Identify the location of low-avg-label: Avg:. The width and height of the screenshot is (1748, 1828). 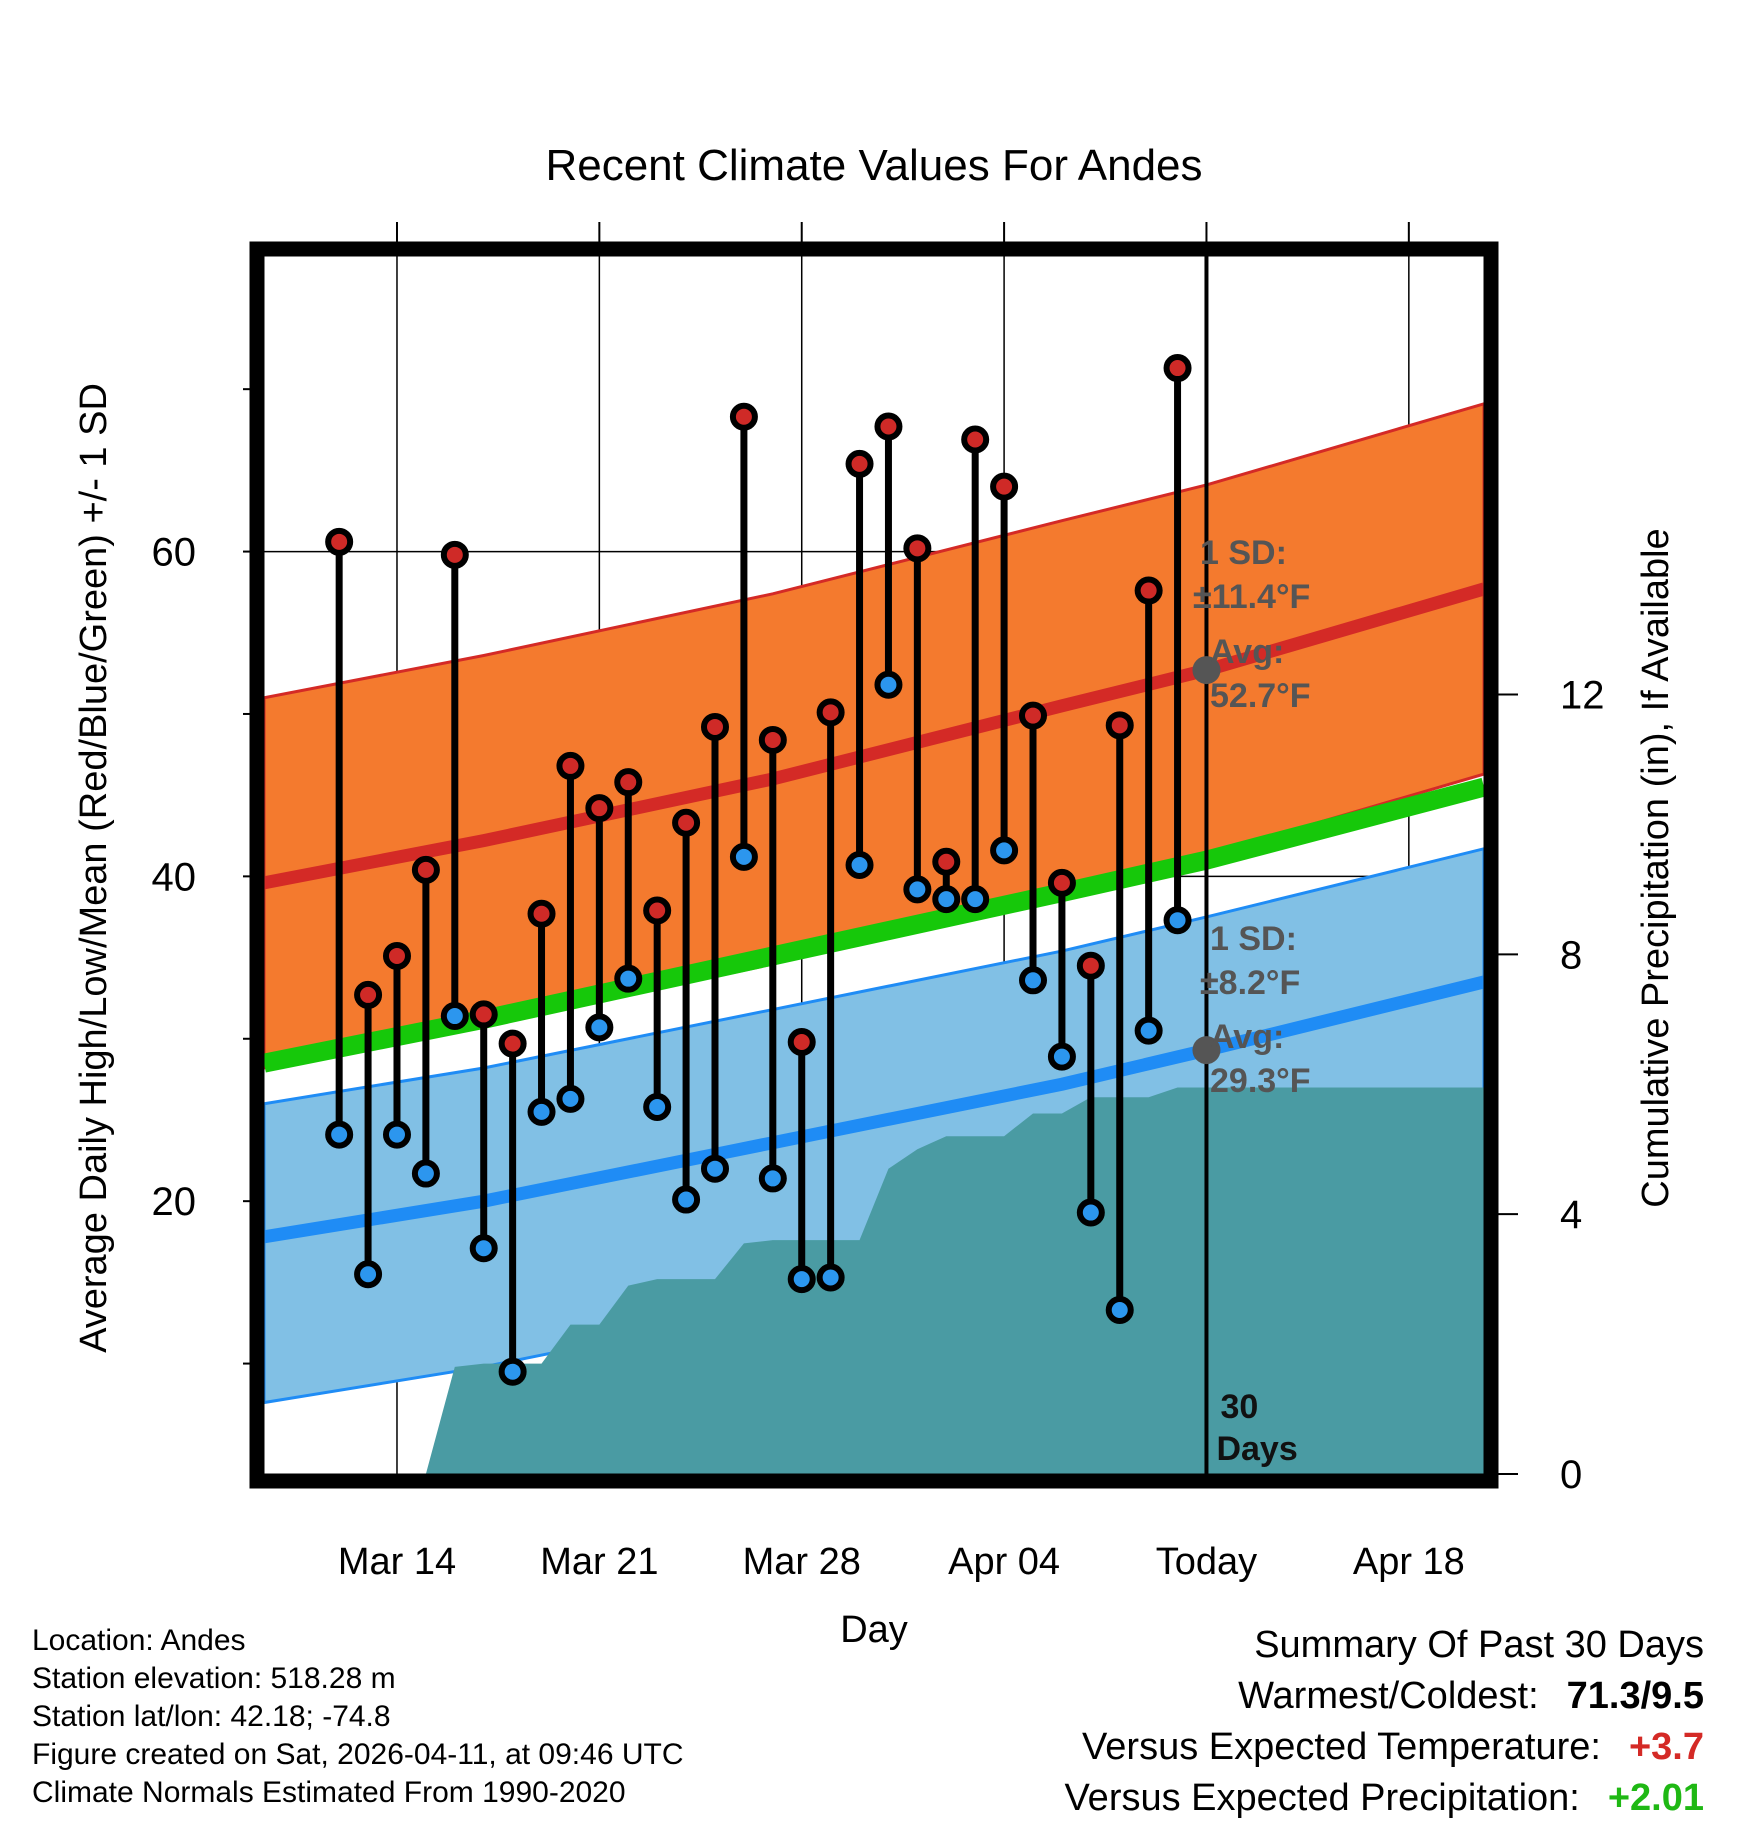
(1247, 1037).